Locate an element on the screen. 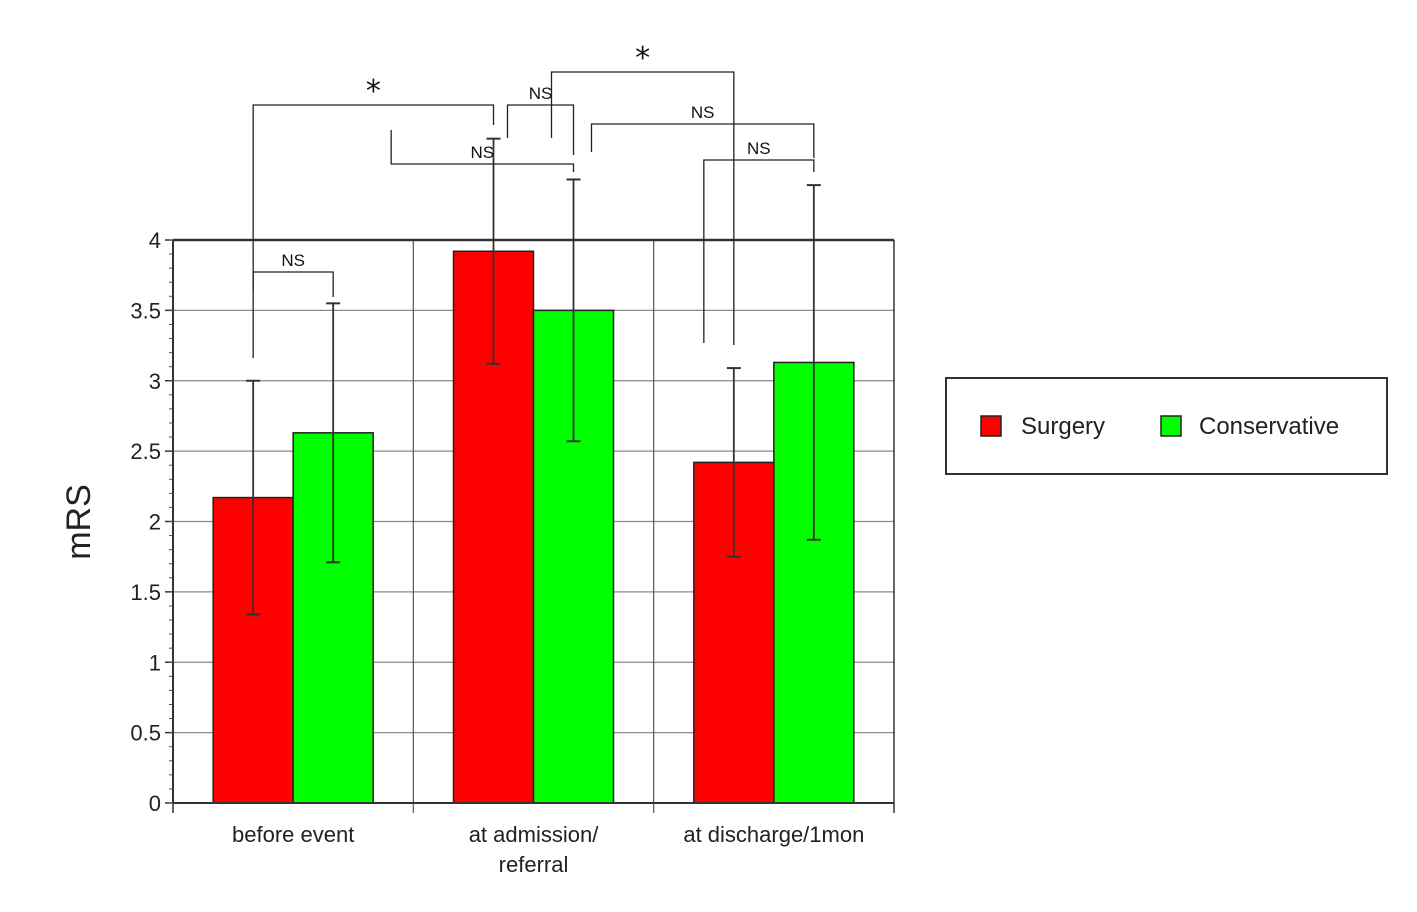 The width and height of the screenshot is (1417, 912). x-category-label: before event is located at coordinates (293, 834).